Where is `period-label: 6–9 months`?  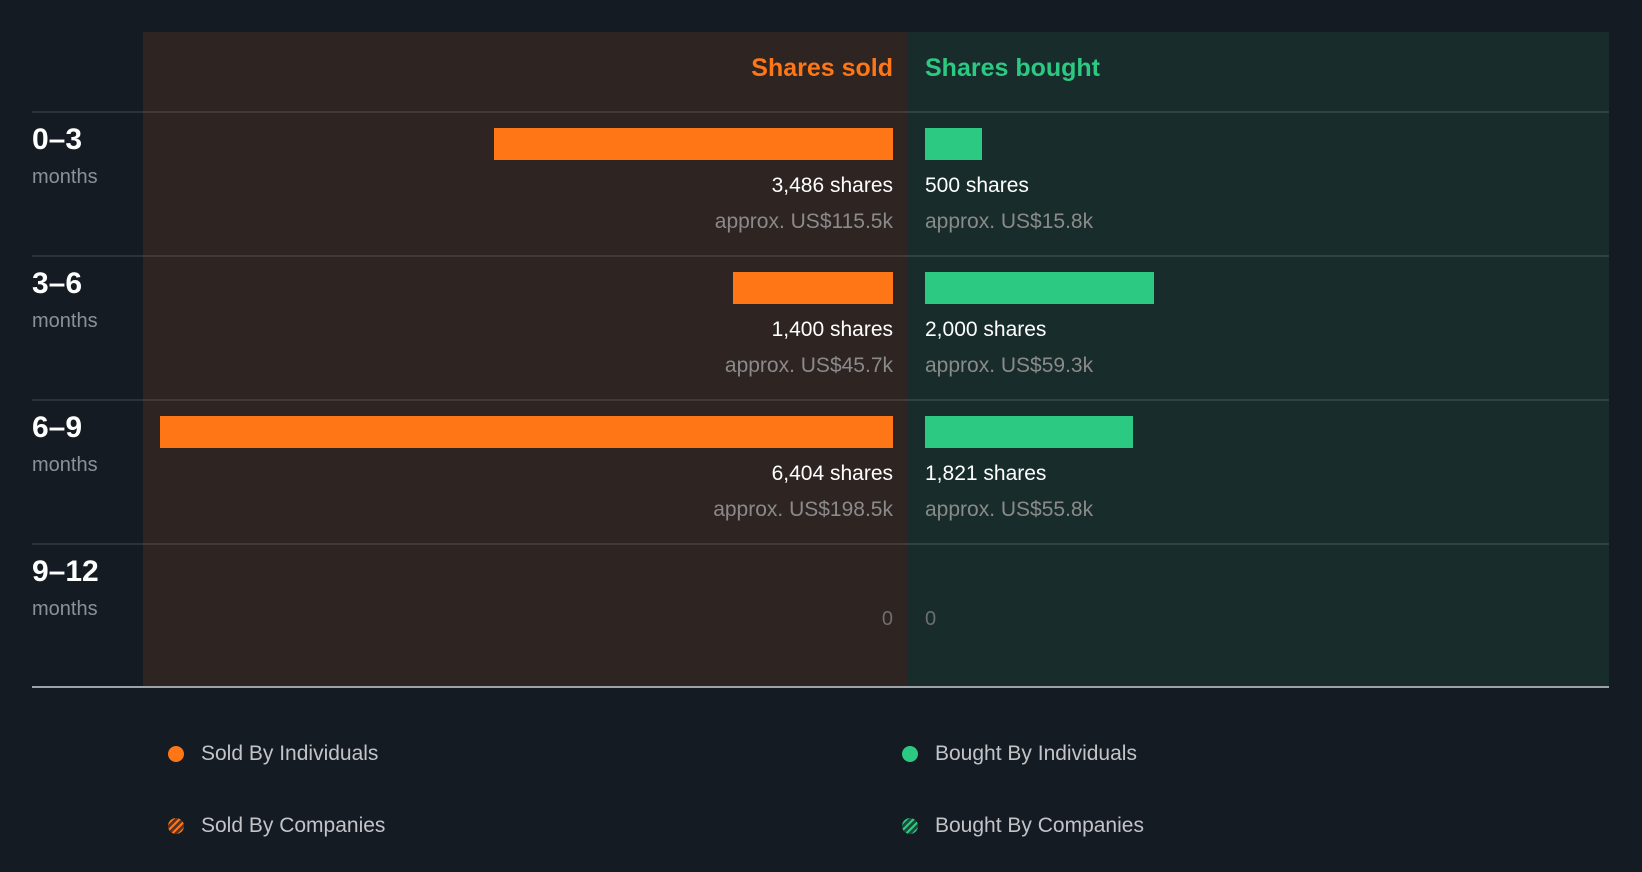
period-label: 6–9 months is located at coordinates (65, 443).